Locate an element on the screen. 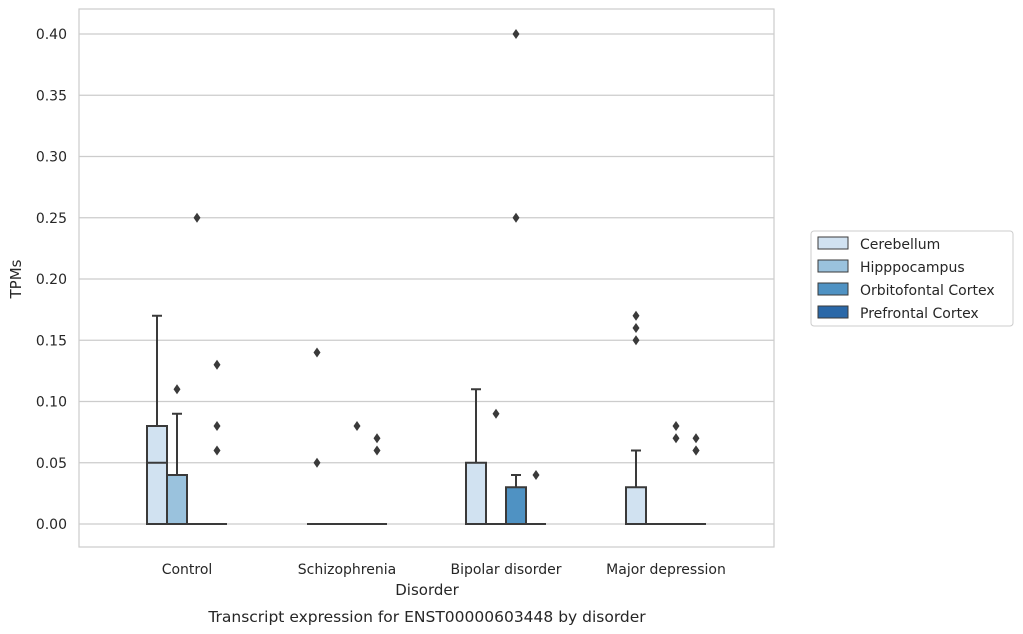 The width and height of the screenshot is (1023, 634). y-tick-label: 0.30 is located at coordinates (51, 158).